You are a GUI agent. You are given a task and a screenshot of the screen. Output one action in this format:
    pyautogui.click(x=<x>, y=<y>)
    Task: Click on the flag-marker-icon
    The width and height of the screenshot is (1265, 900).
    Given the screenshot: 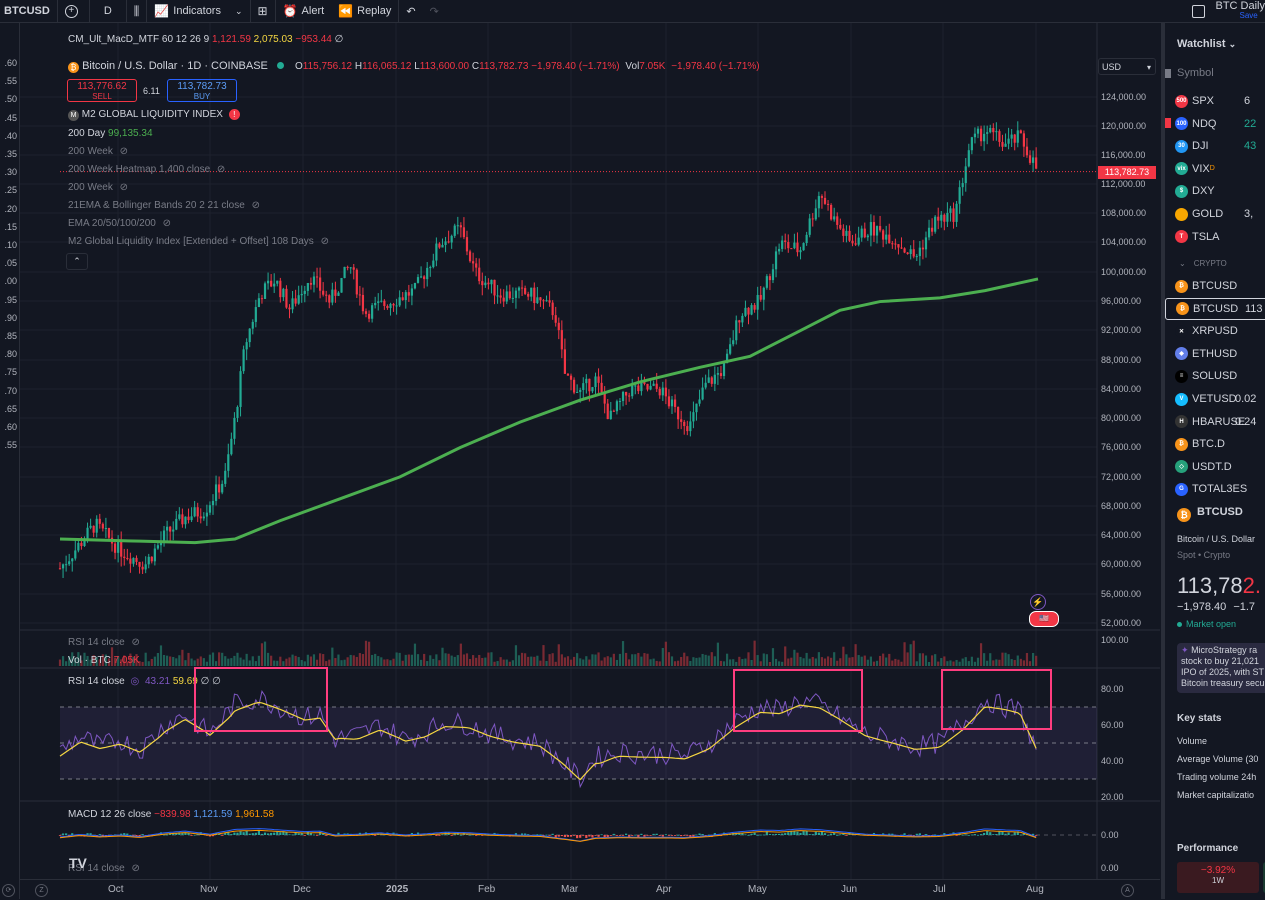 What is the action you would take?
    pyautogui.click(x=1168, y=123)
    